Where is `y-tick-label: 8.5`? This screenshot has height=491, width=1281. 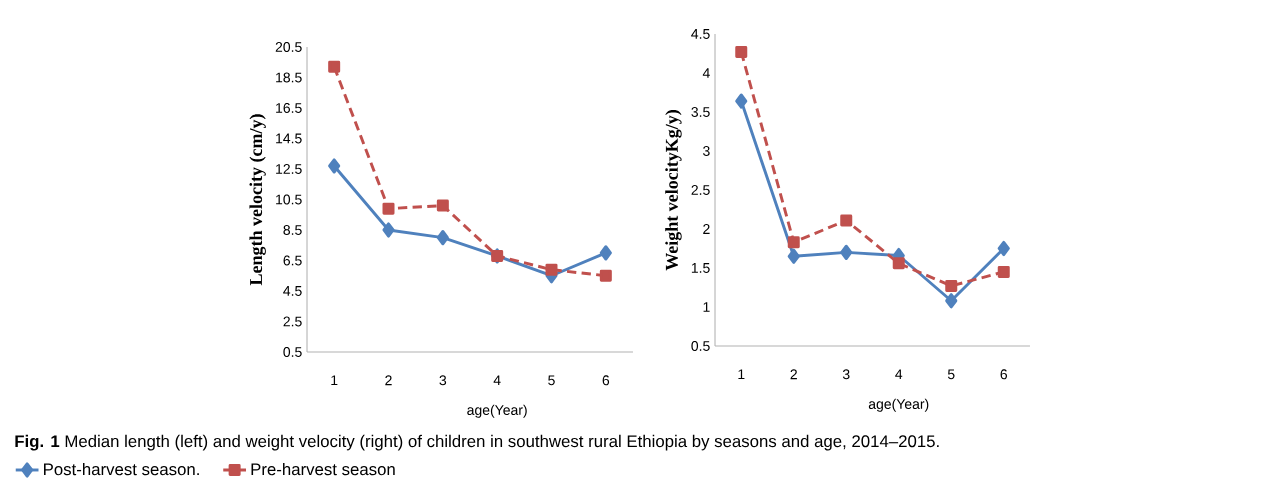
y-tick-label: 8.5 is located at coordinates (292, 230).